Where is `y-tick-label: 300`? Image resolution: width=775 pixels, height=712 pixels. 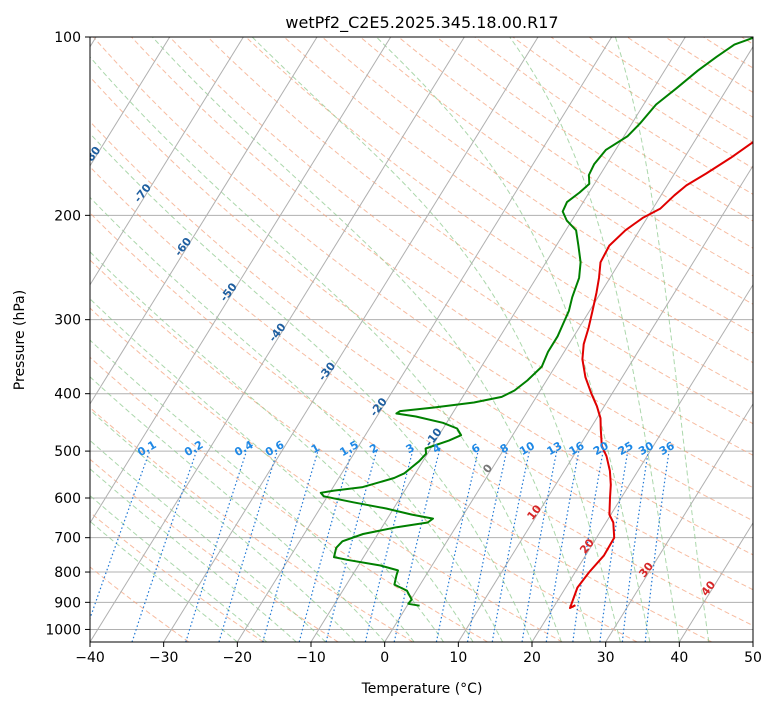
y-tick-label: 300 is located at coordinates (67, 321).